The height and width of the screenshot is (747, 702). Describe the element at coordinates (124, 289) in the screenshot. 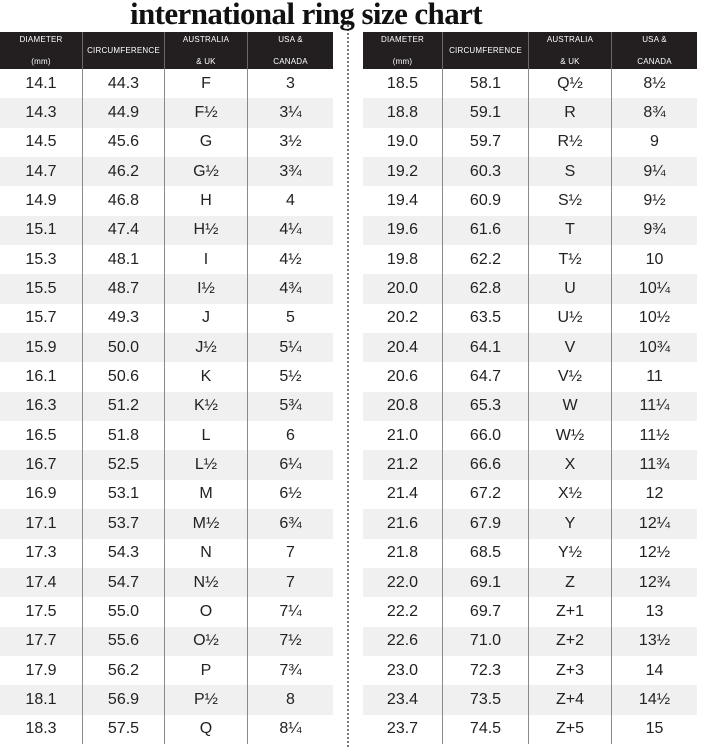

I see `cell-circumference: 48.7` at that location.